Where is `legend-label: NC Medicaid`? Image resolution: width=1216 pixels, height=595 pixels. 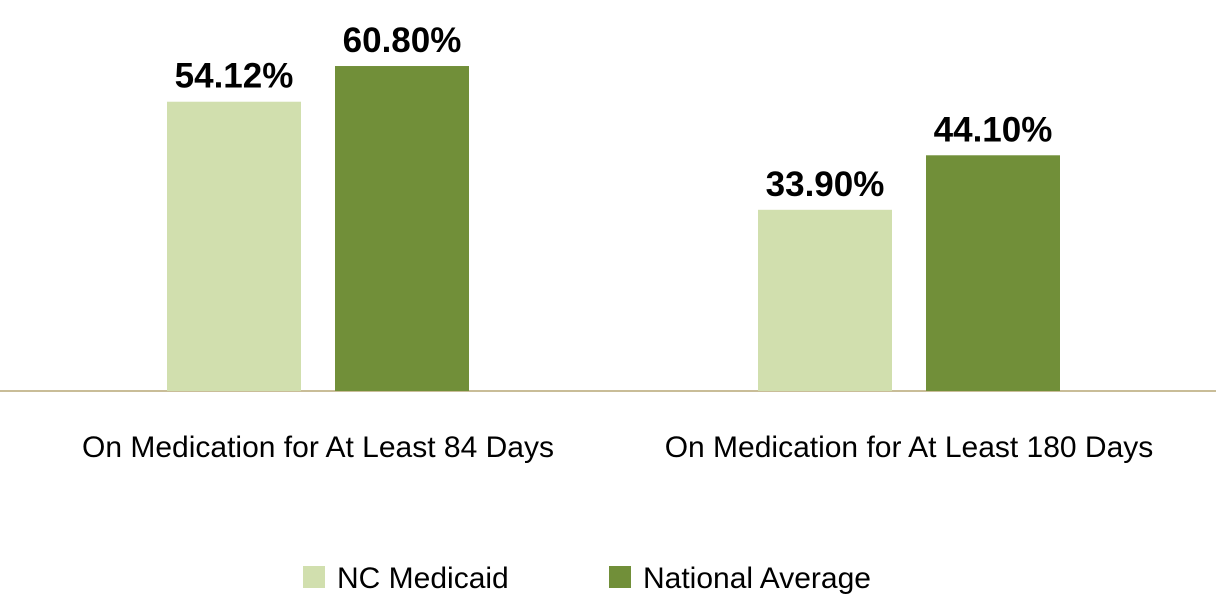
legend-label: NC Medicaid is located at coordinates (423, 578).